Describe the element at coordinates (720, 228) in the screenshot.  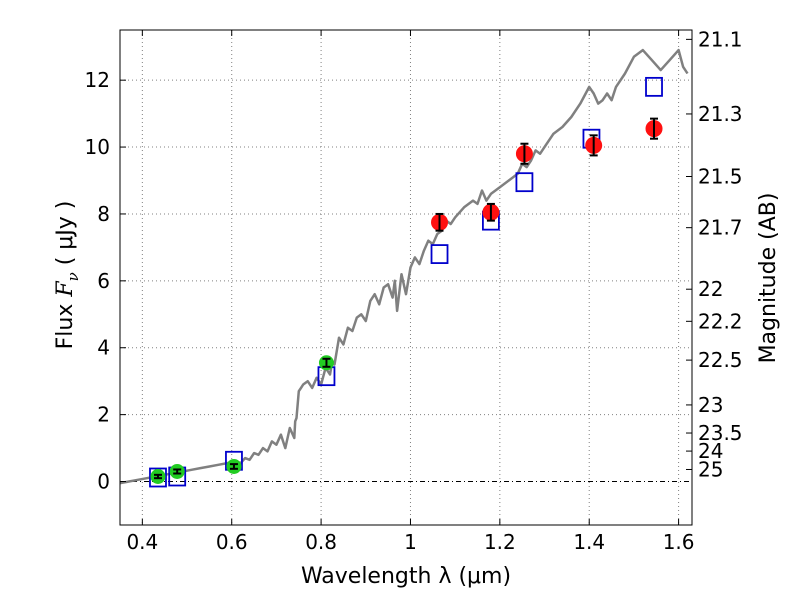
I see `right-axis-tick-label: 21.7` at that location.